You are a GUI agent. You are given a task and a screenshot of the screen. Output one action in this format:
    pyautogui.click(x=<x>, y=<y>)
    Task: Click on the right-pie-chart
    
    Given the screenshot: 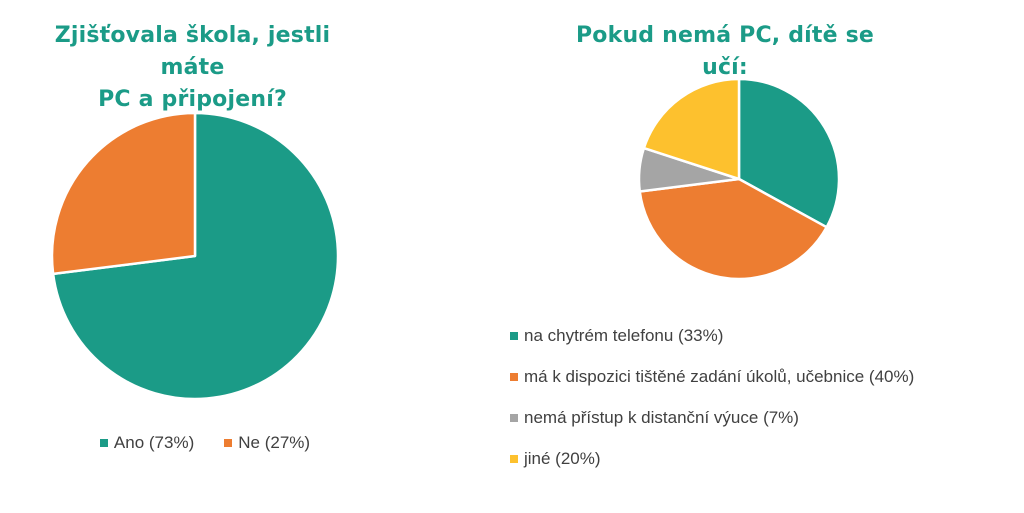 What is the action you would take?
    pyautogui.click(x=739, y=179)
    